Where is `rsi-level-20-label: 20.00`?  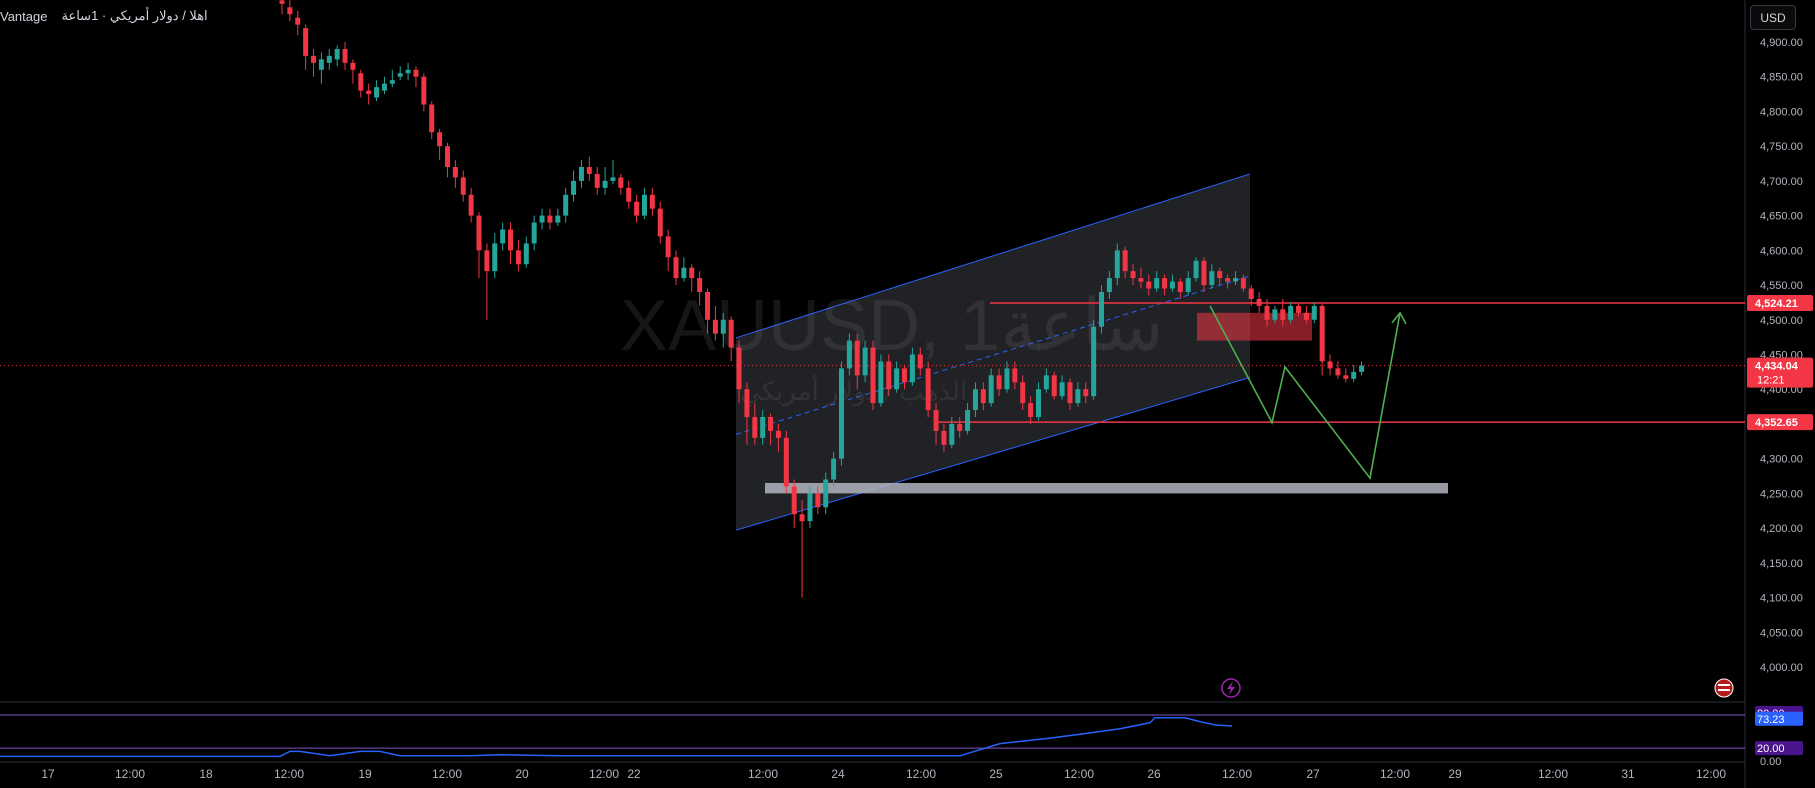
rsi-level-20-label: 20.00 is located at coordinates (1771, 749).